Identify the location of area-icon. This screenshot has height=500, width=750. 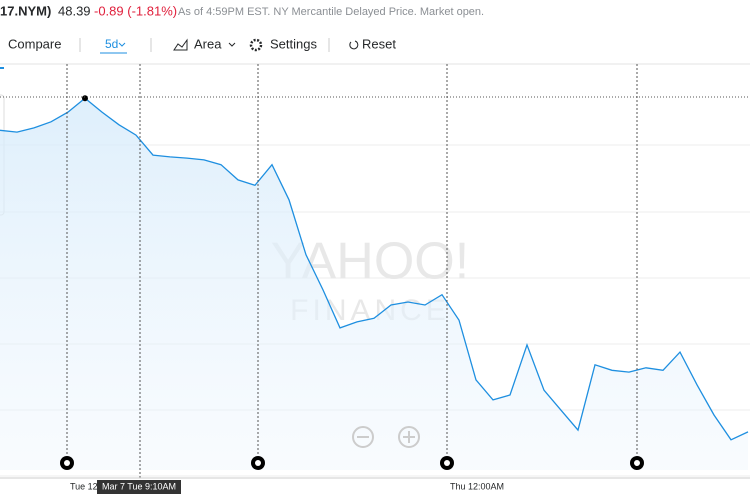
(180, 44).